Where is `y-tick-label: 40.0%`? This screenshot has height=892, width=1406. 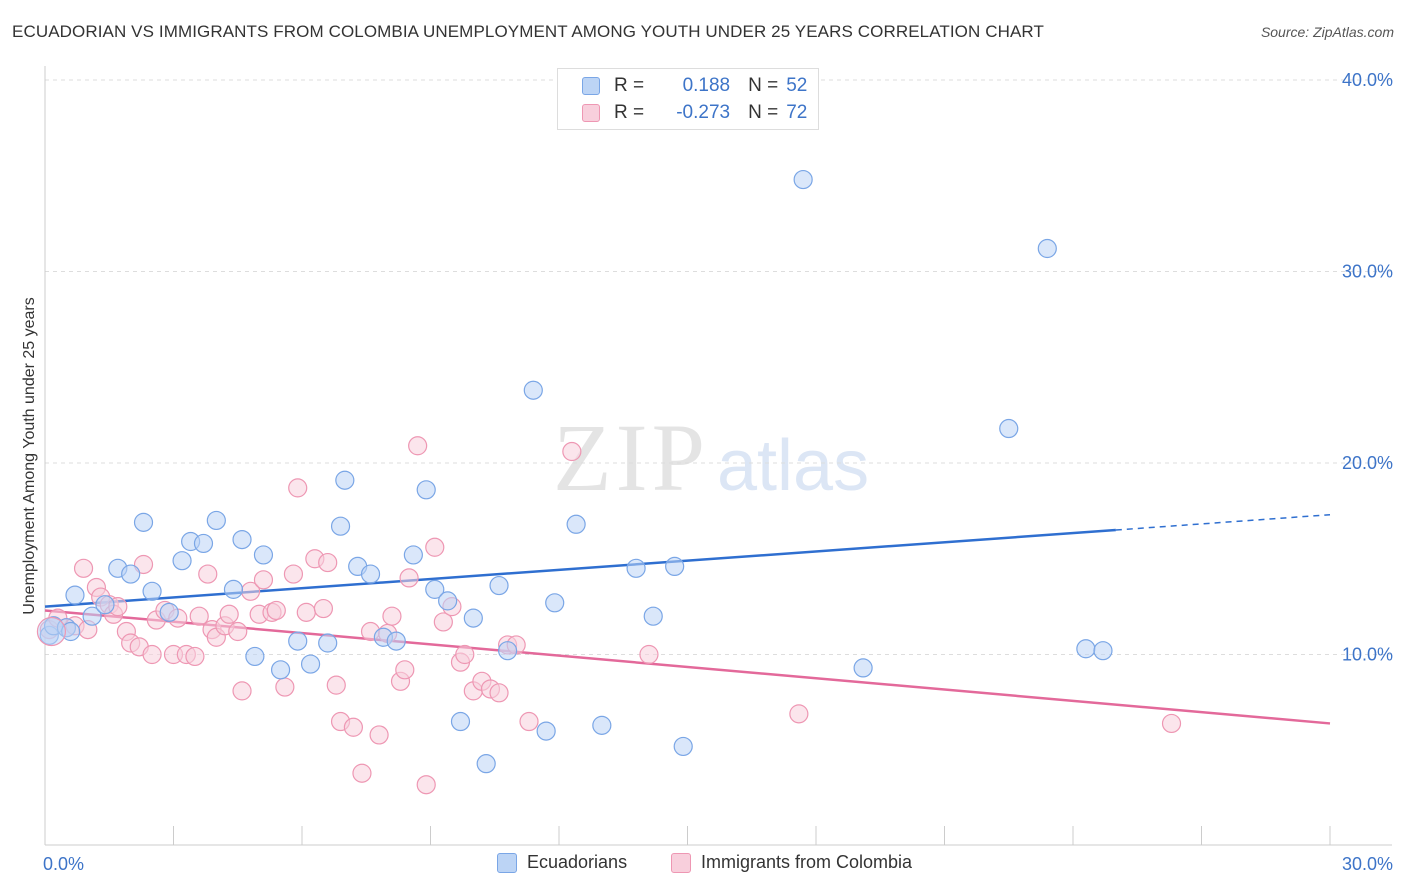 y-tick-label: 40.0% is located at coordinates (1367, 80).